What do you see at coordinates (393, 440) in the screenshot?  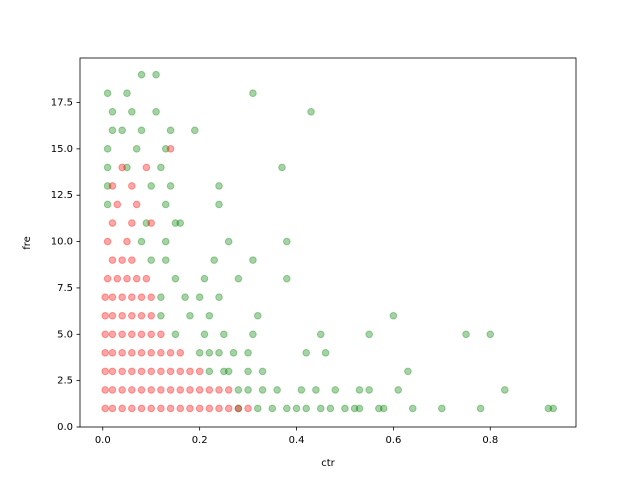 I see `x-tick-label: 0.6` at bounding box center [393, 440].